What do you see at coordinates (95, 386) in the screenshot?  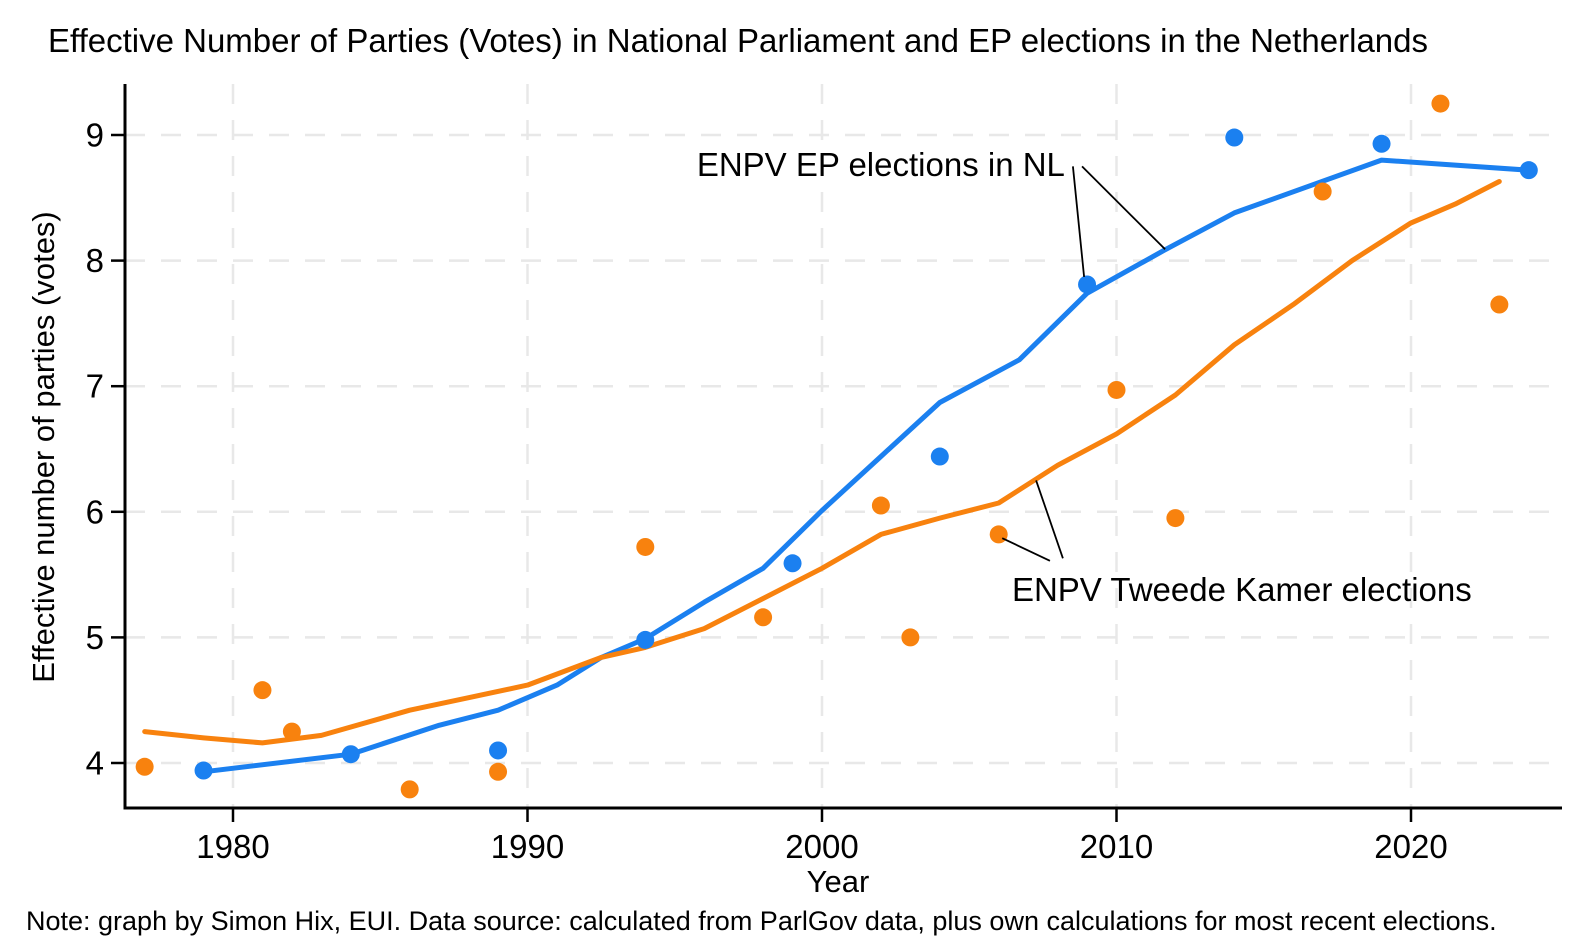 I see `y-tick-label-7: 7` at bounding box center [95, 386].